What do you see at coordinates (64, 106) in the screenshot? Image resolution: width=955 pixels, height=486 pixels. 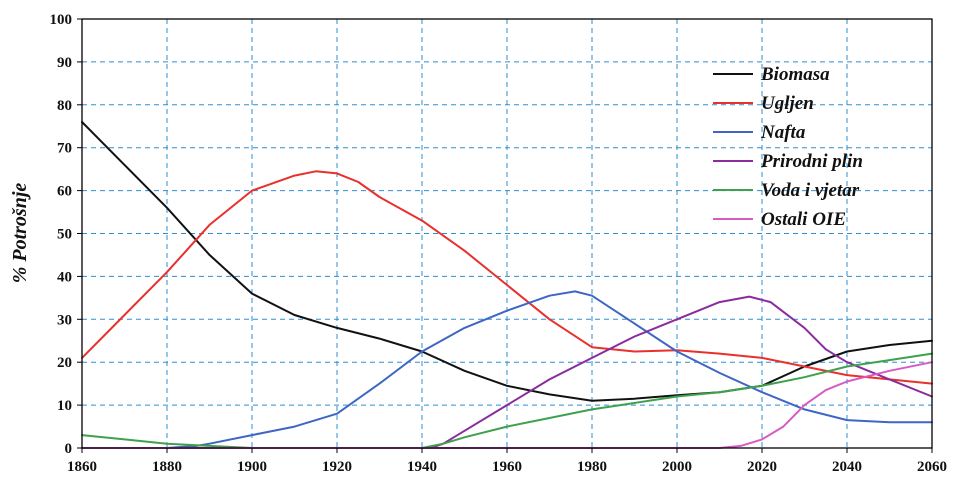 I see `y-tick-label: 80` at bounding box center [64, 106].